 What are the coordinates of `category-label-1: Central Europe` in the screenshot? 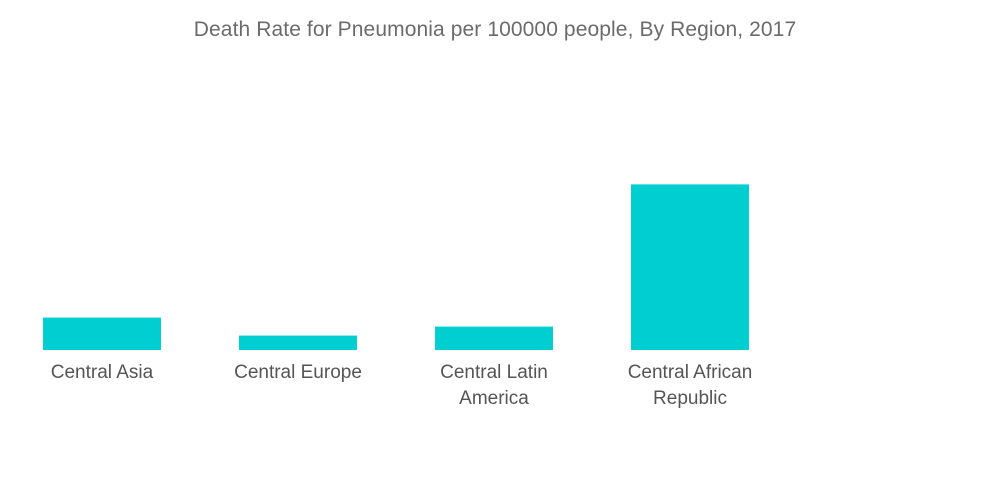 It's located at (298, 372).